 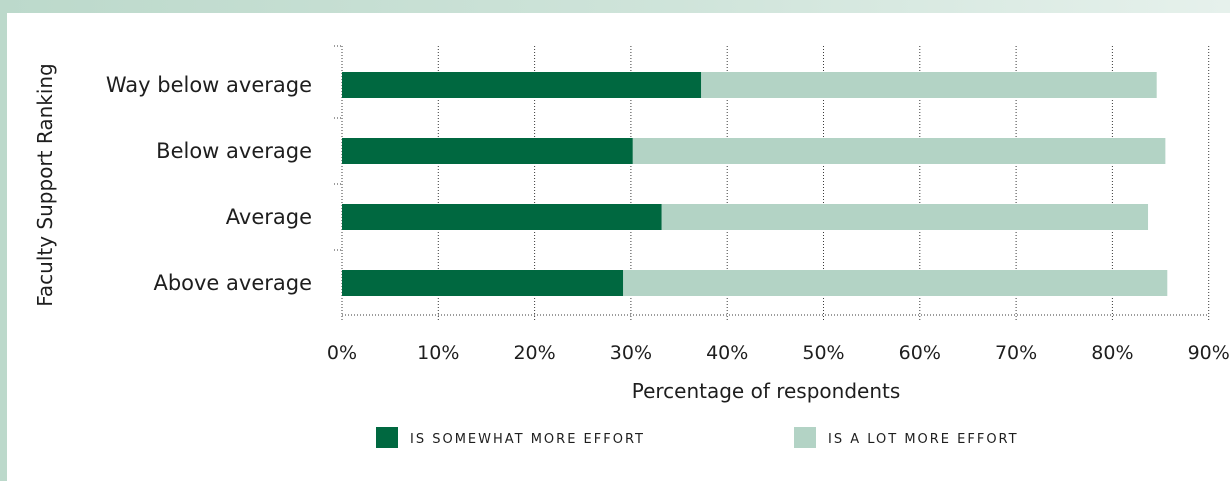 What do you see at coordinates (269, 217) in the screenshot?
I see `category-label: Average` at bounding box center [269, 217].